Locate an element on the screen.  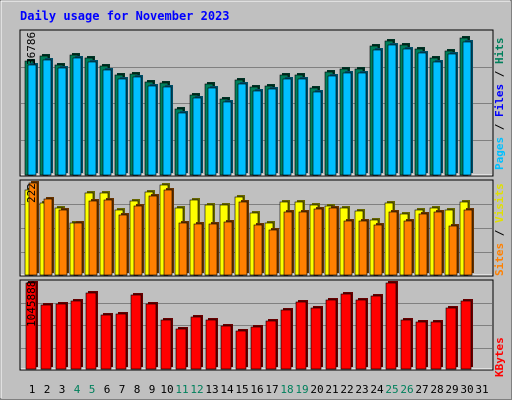
x-tick-19: 19 is located at coordinates (301, 389).